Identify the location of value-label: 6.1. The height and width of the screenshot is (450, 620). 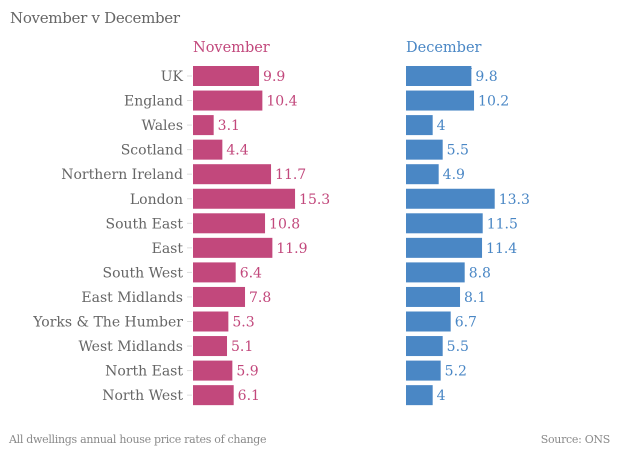
(249, 396).